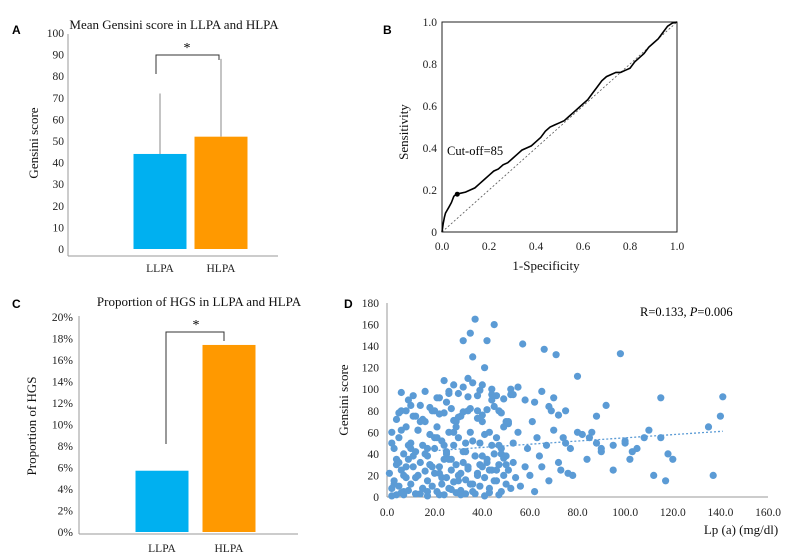  What do you see at coordinates (430, 65) in the screenshot?
I see `y-tick-label-b: 0.8` at bounding box center [430, 65].